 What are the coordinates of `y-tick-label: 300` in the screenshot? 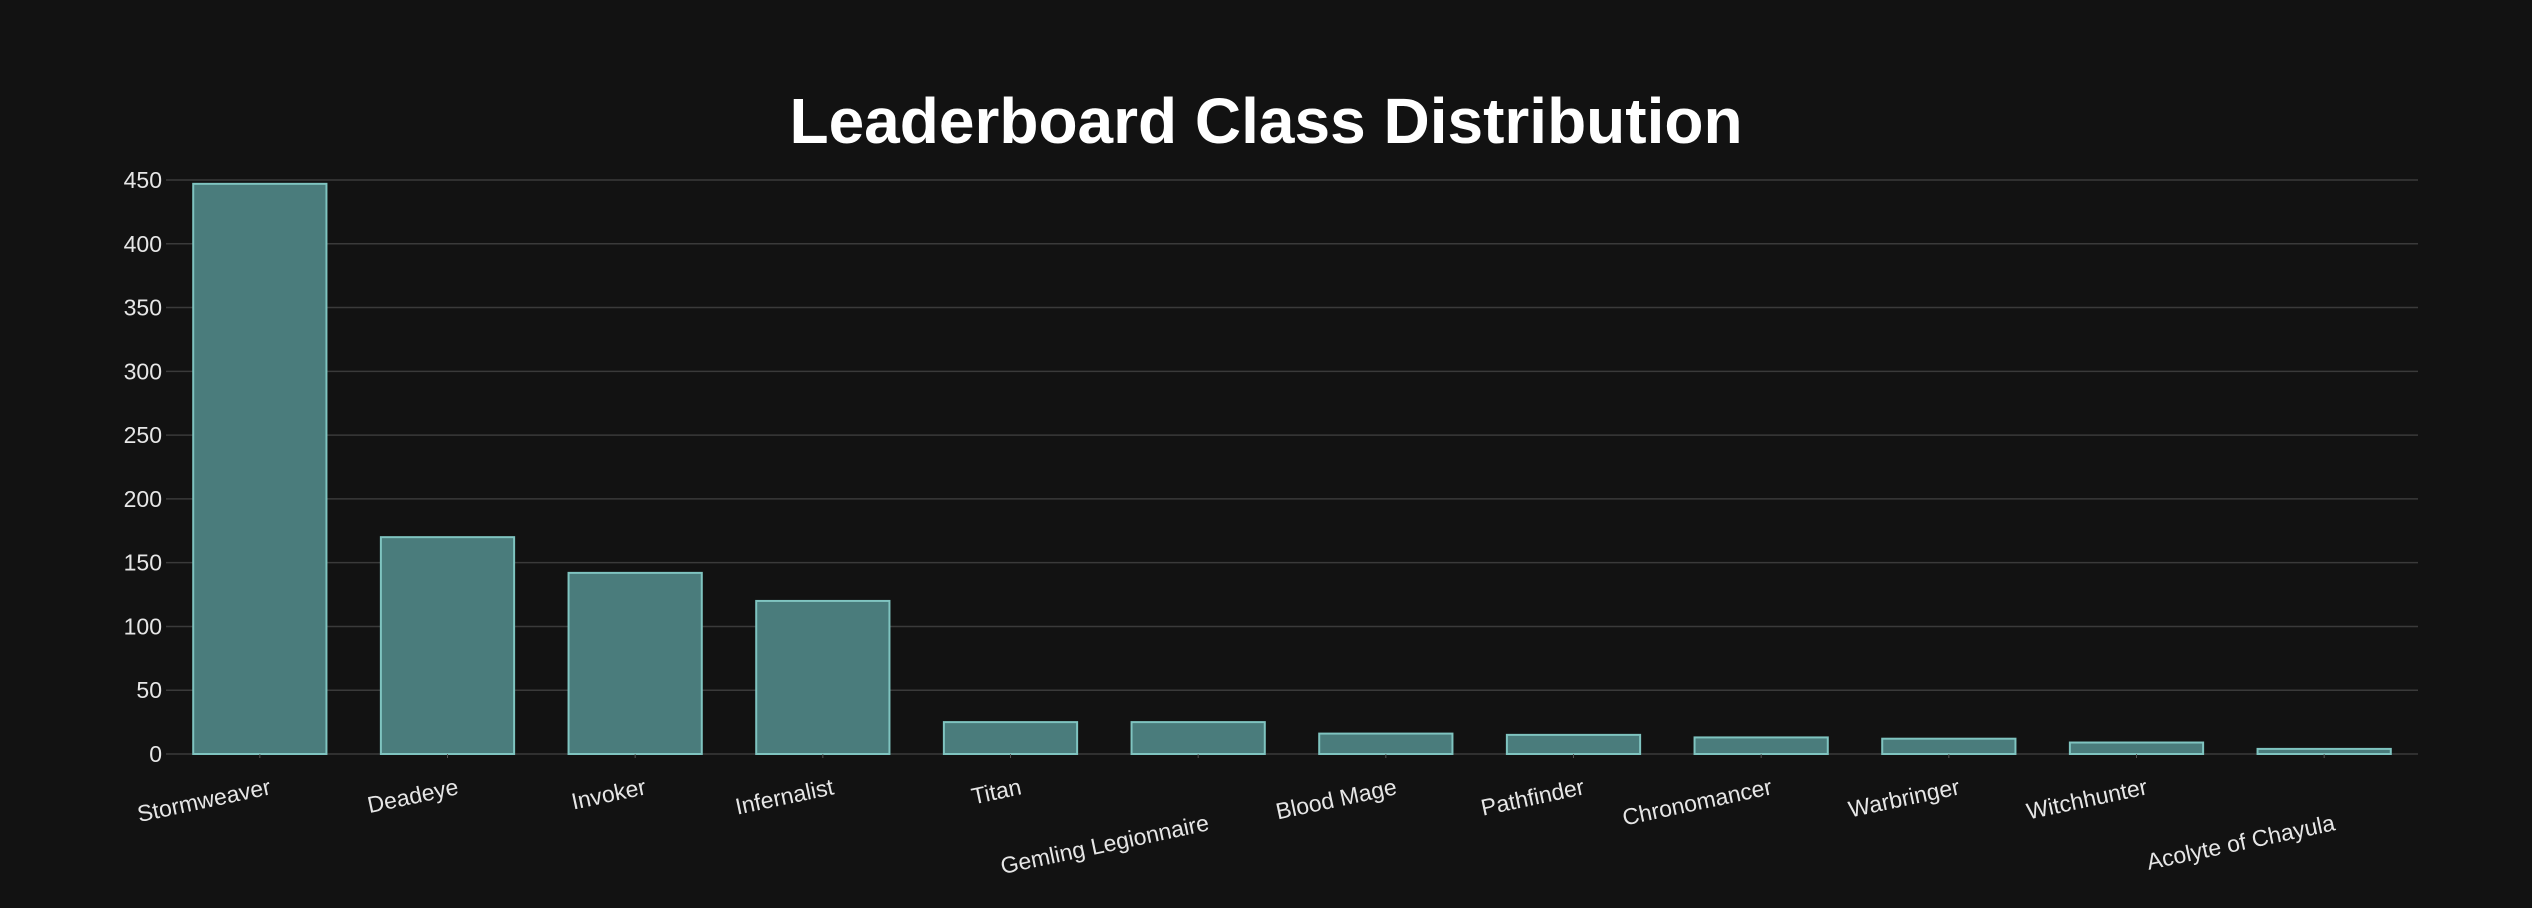 It's located at (143, 371).